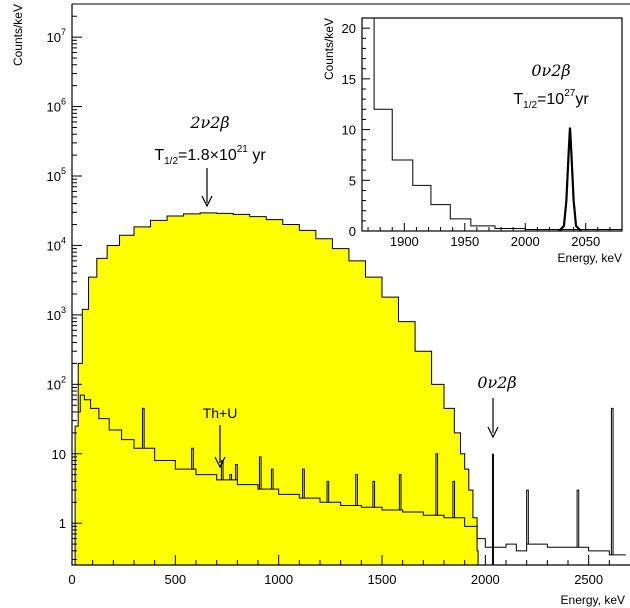  I want to click on inset-x-tick-label: 1900, so click(404, 241).